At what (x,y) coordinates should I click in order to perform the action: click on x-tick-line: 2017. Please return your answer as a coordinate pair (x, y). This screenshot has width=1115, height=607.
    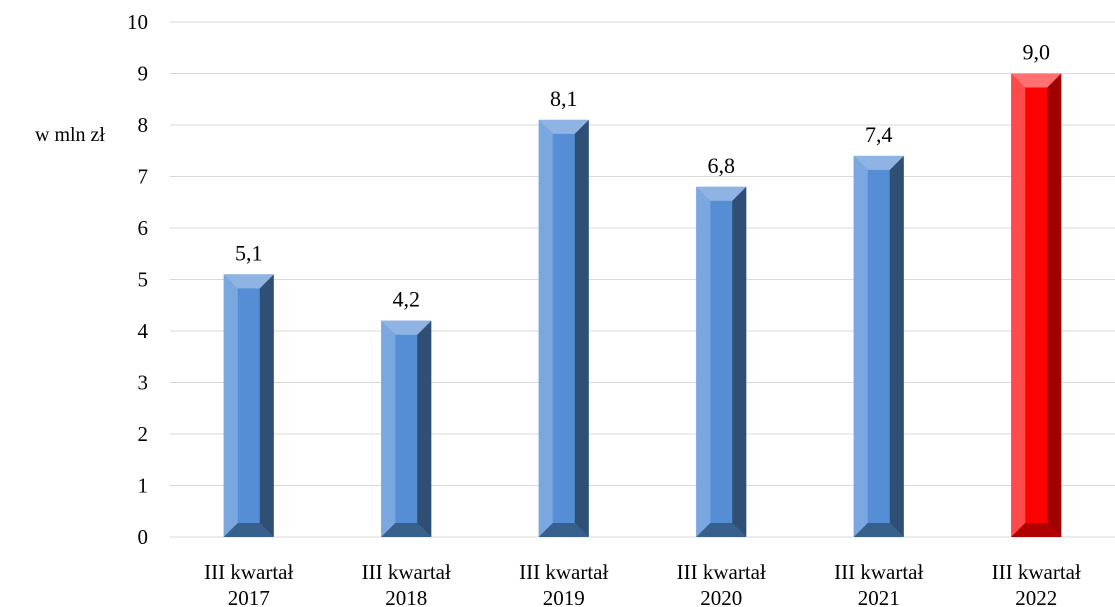
    Looking at the image, I should click on (249, 596).